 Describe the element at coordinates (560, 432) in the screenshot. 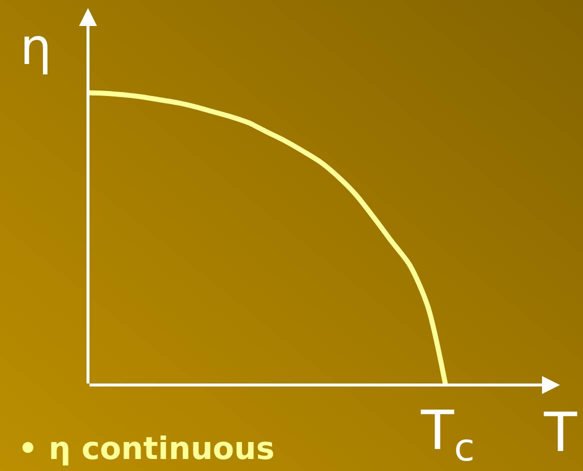

I see `x-axis-title: T` at that location.